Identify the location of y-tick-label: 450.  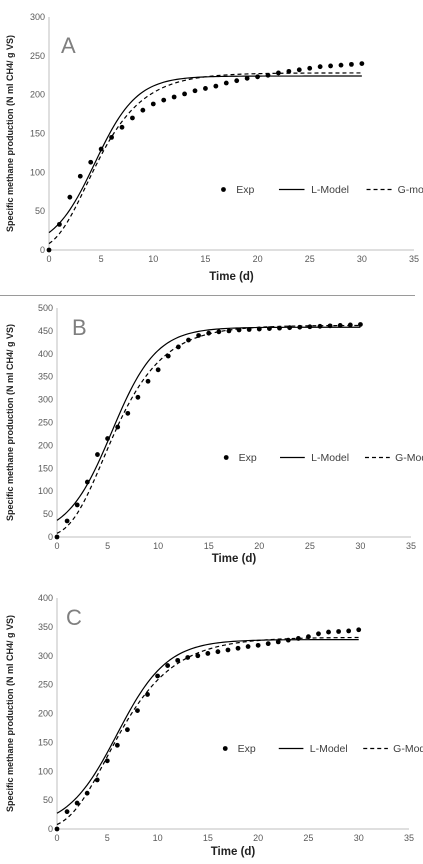
(45, 331).